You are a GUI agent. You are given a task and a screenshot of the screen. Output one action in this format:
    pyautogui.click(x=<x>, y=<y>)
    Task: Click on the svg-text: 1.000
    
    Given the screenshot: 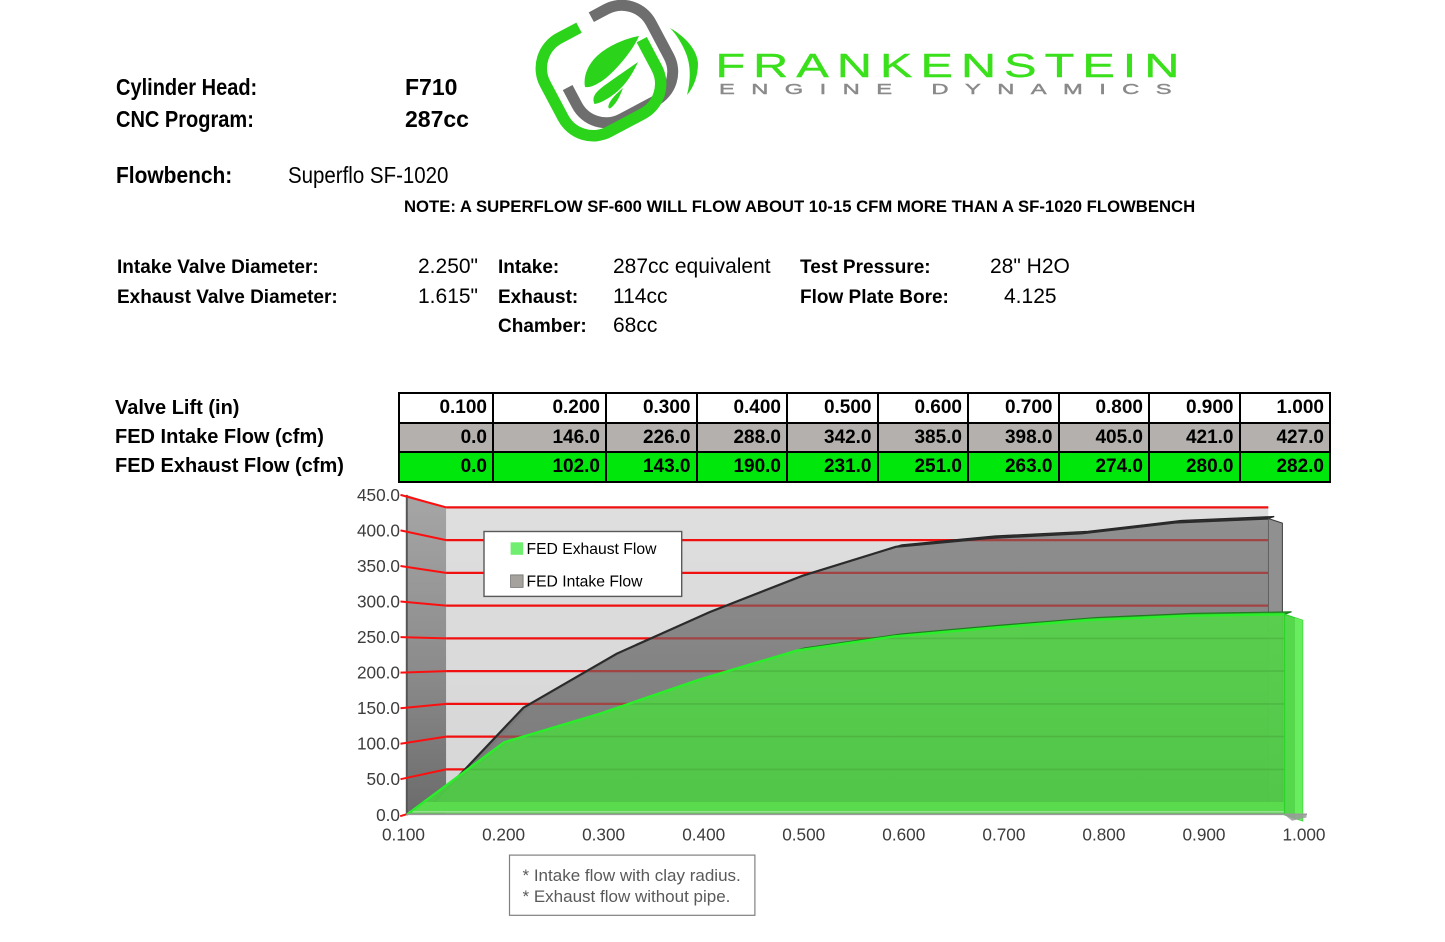 What is the action you would take?
    pyautogui.click(x=1303, y=834)
    